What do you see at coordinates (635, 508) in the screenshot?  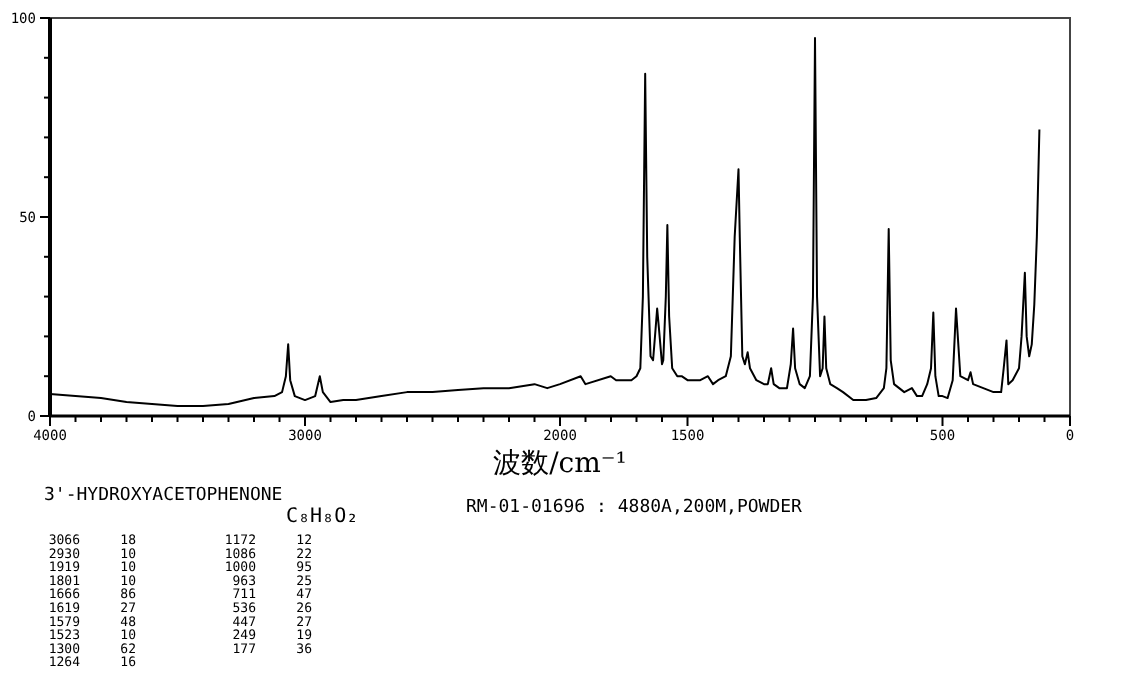 I see `text: RM-01-01696 : 4880A,200M,POWDER` at bounding box center [635, 508].